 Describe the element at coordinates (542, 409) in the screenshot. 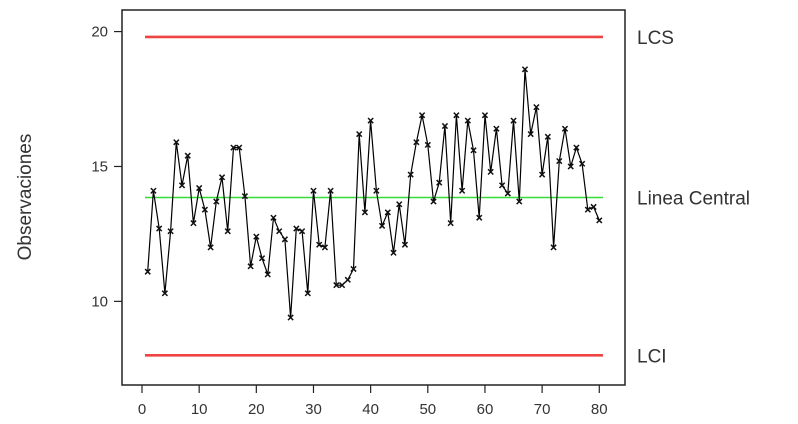

I see `x-tick-label: 70` at that location.